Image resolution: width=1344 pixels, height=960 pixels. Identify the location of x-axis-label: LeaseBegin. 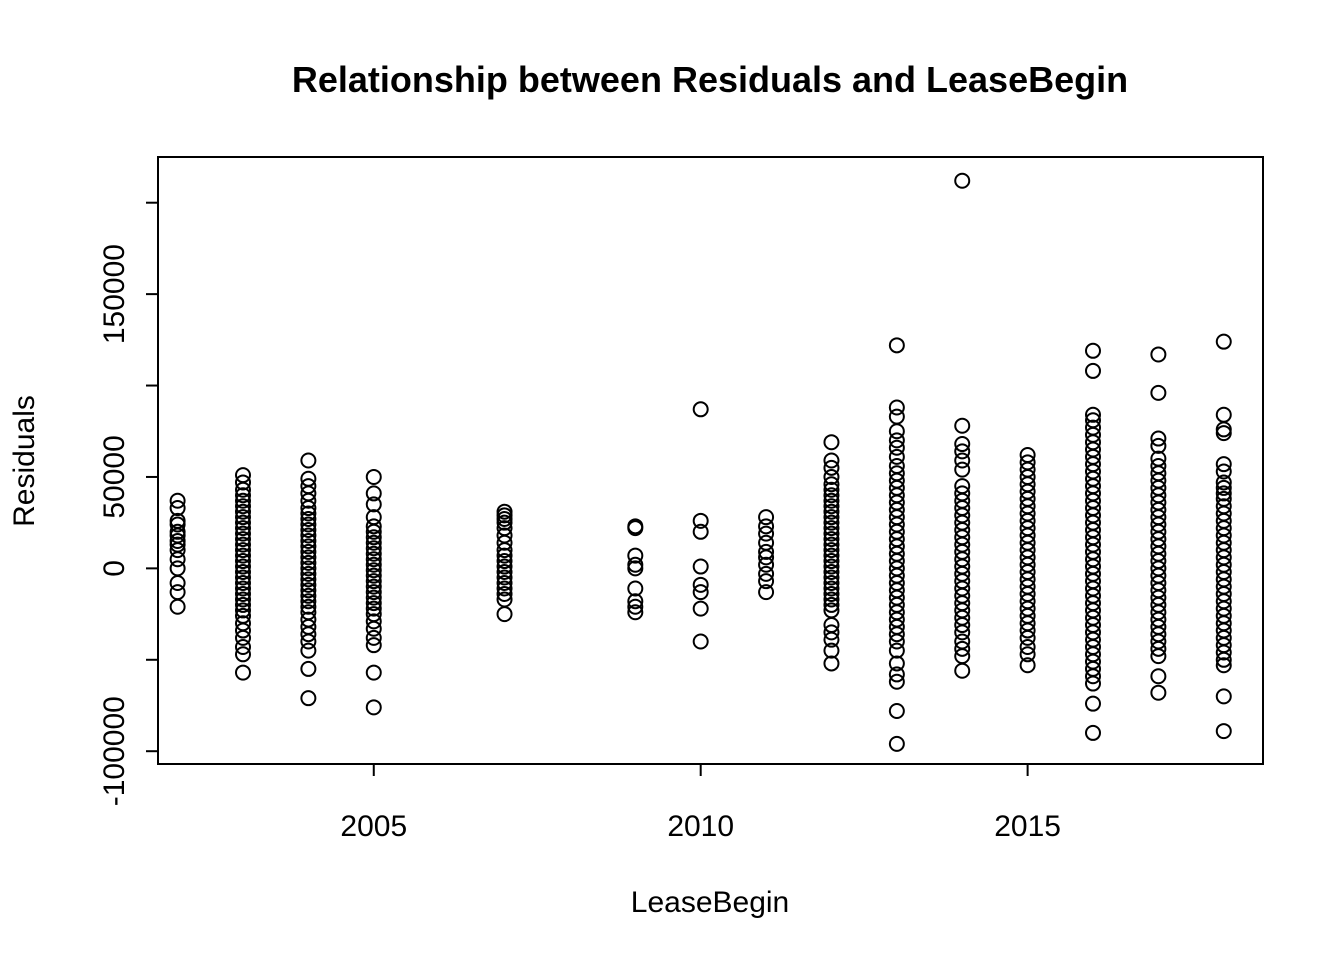
(710, 902).